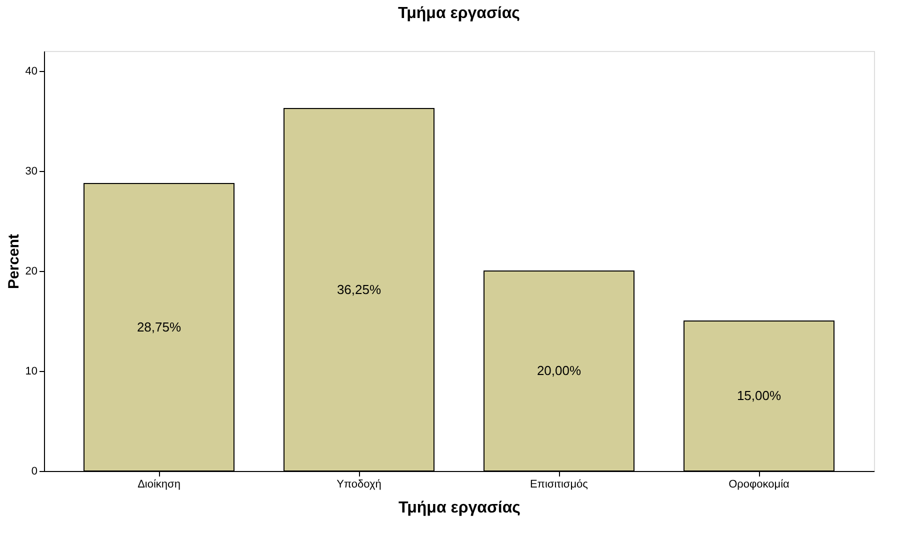 Image resolution: width=918 pixels, height=556 pixels. Describe the element at coordinates (459, 508) in the screenshot. I see `x-axis-title: Τμήμα εργασίας` at that location.